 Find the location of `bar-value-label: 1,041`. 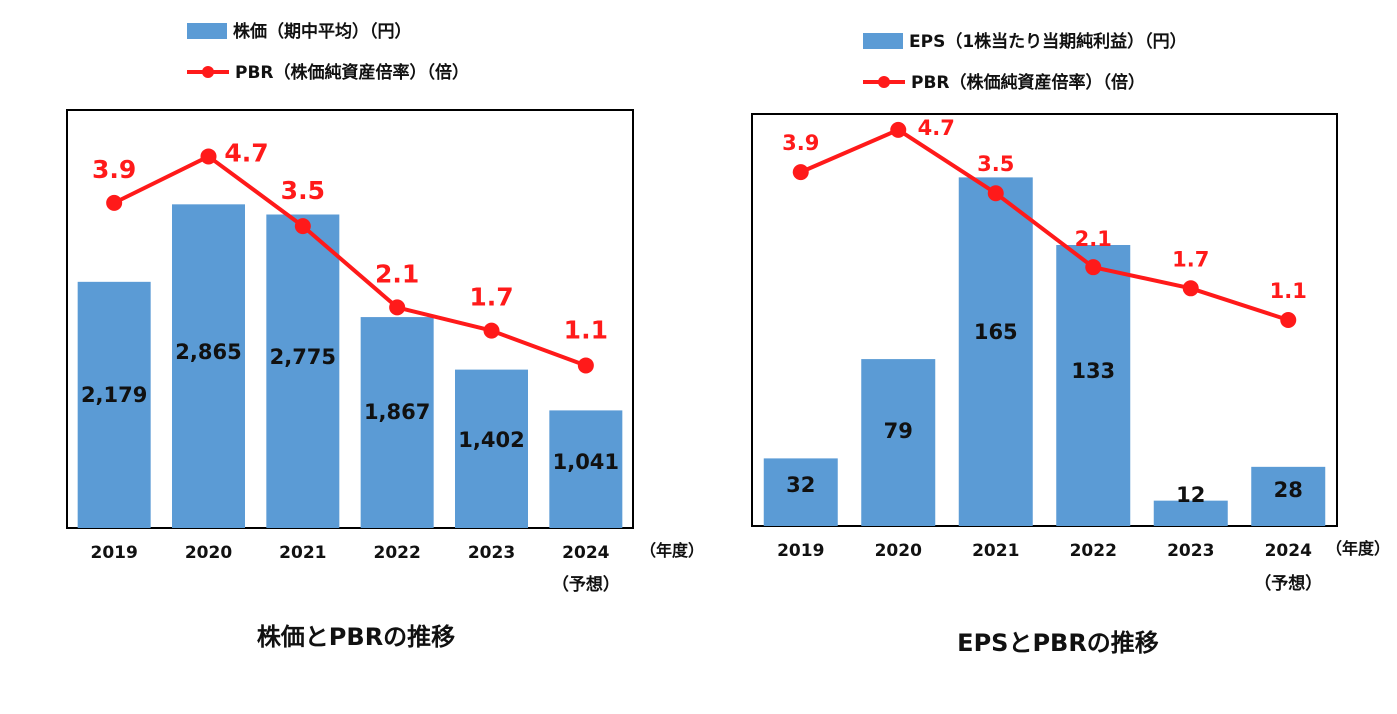

bar-value-label: 1,041 is located at coordinates (586, 462).